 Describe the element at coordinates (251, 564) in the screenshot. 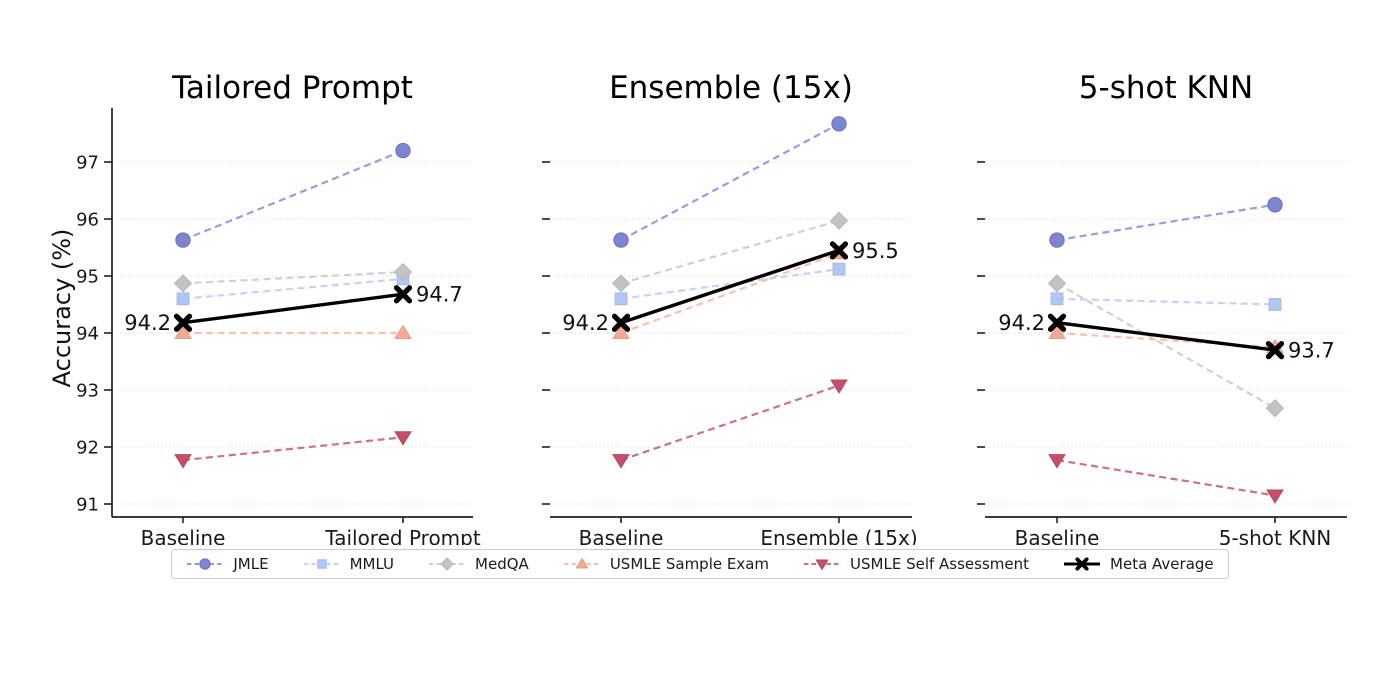

I see `legend-label: JMLE` at that location.